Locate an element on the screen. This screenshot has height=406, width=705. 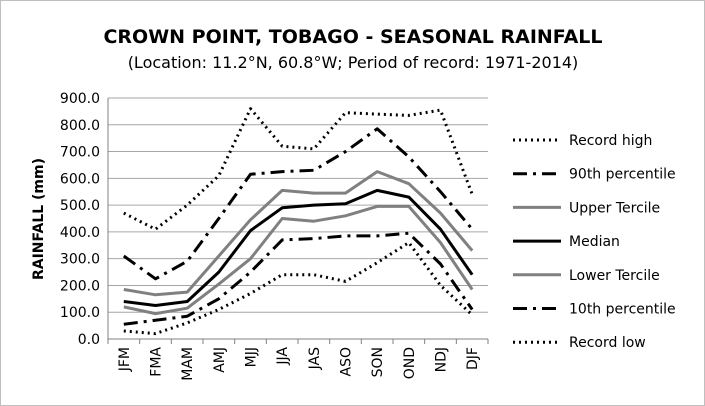
chart-title: CROWN POINT, TOBAGO - SEASONAL RAINFALL is located at coordinates (352, 37).